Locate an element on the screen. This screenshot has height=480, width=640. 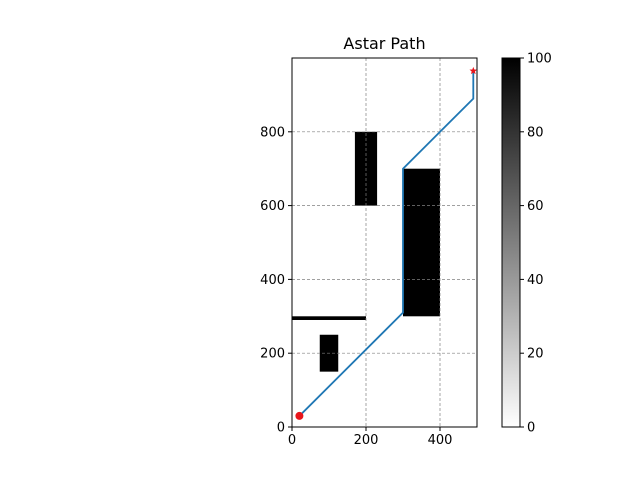
x-tick-label: 200 is located at coordinates (366, 440).